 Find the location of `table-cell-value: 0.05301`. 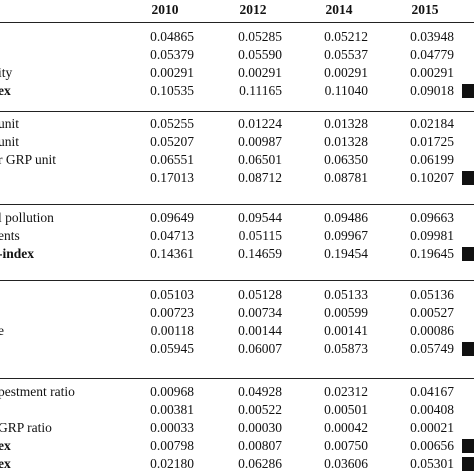

table-cell-value: 0.05301 is located at coordinates (432, 464).